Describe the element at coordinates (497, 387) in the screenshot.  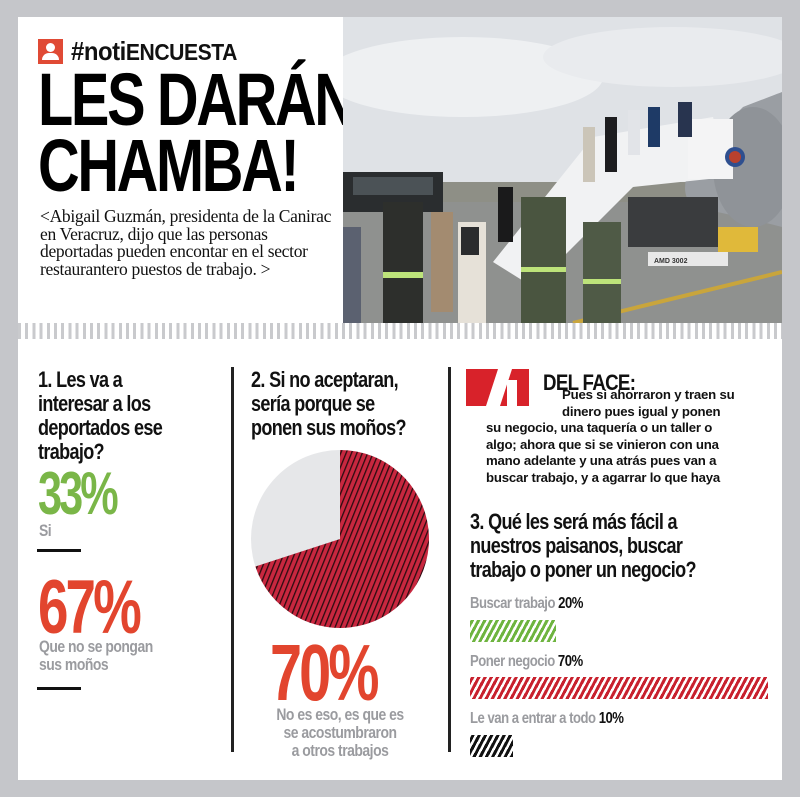
I see `quote-icon` at that location.